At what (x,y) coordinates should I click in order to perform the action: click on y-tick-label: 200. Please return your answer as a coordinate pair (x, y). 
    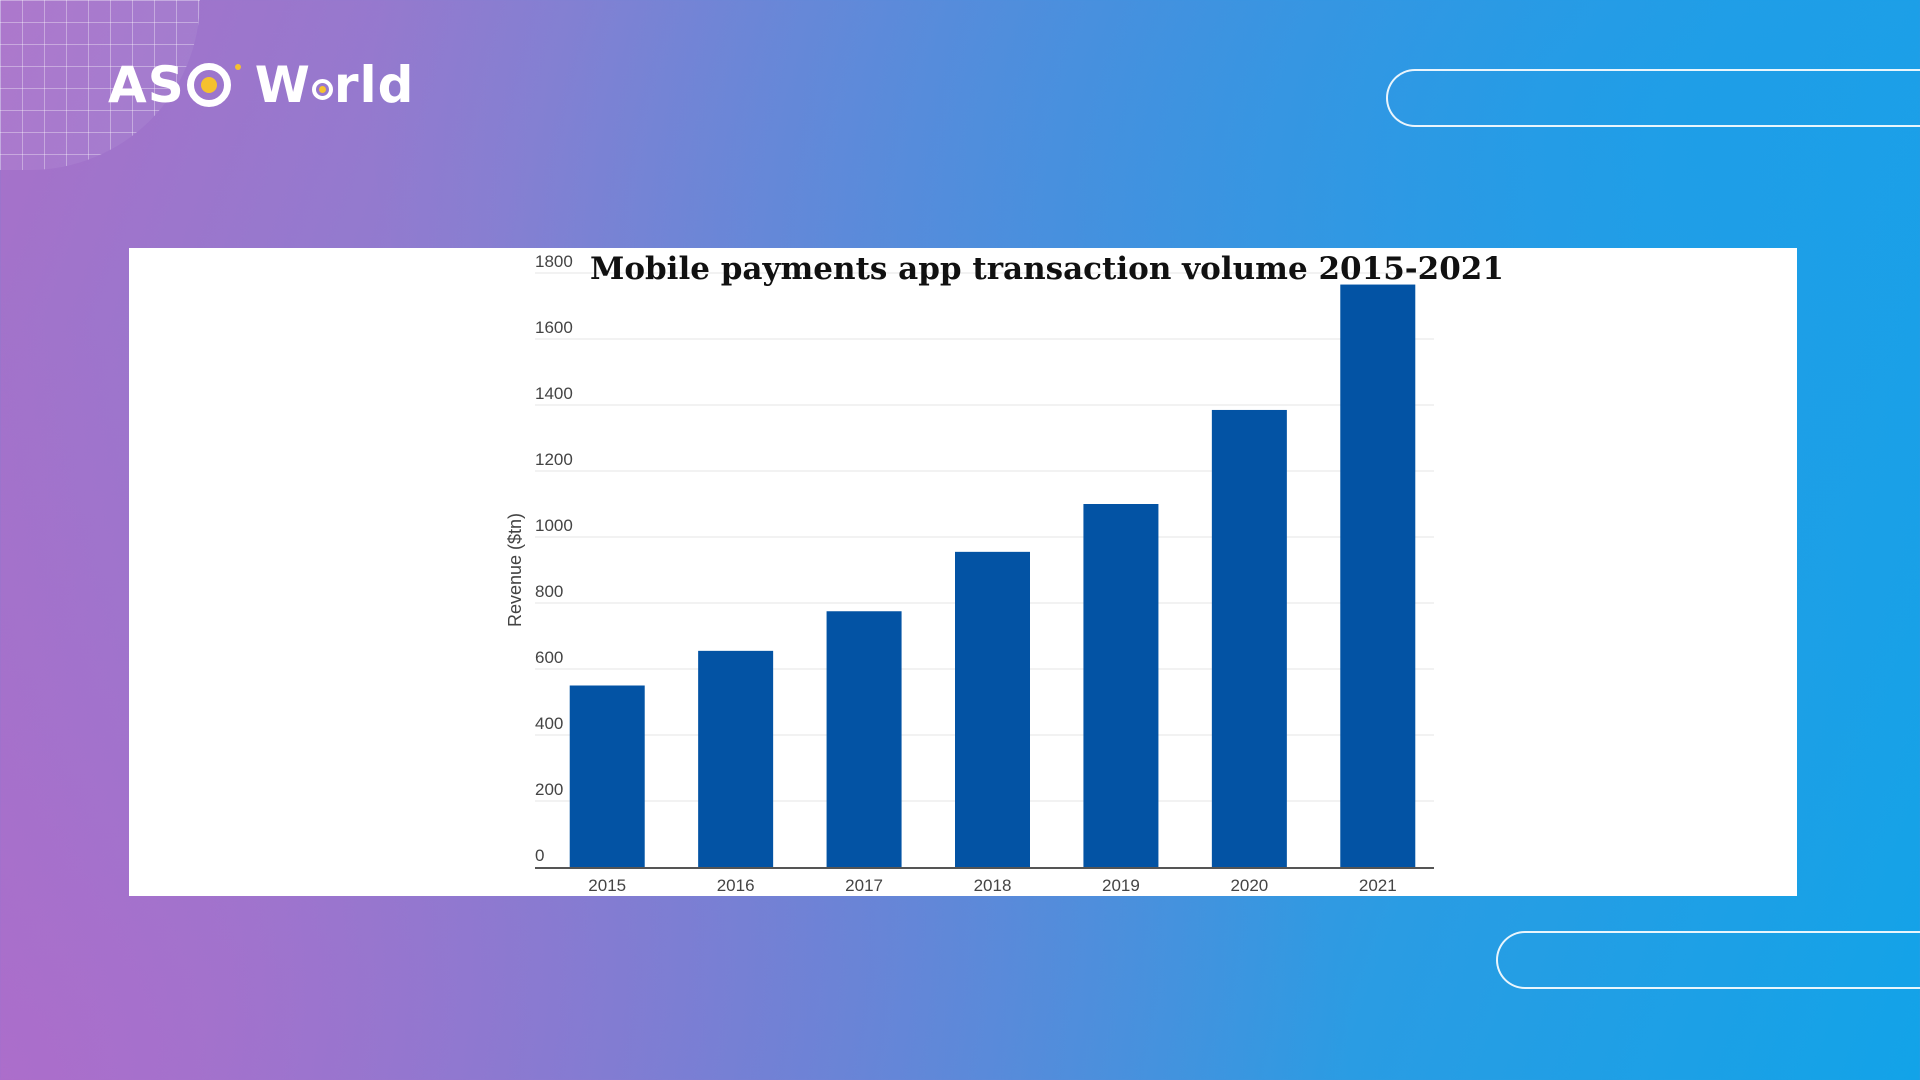
    Looking at the image, I should click on (549, 789).